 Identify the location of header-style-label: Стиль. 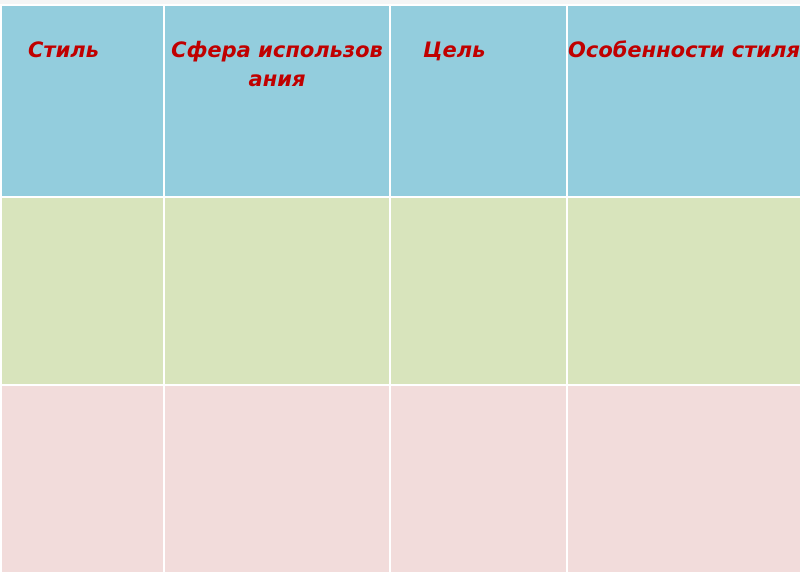
(63, 50).